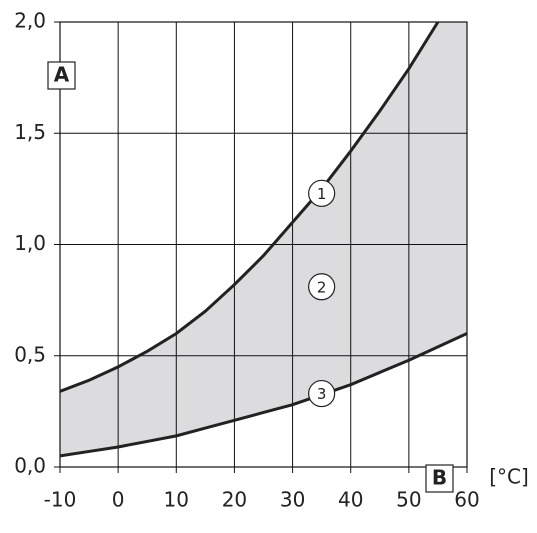 The height and width of the screenshot is (533, 537). I want to click on y-tick-label: 0,0, so click(30, 466).